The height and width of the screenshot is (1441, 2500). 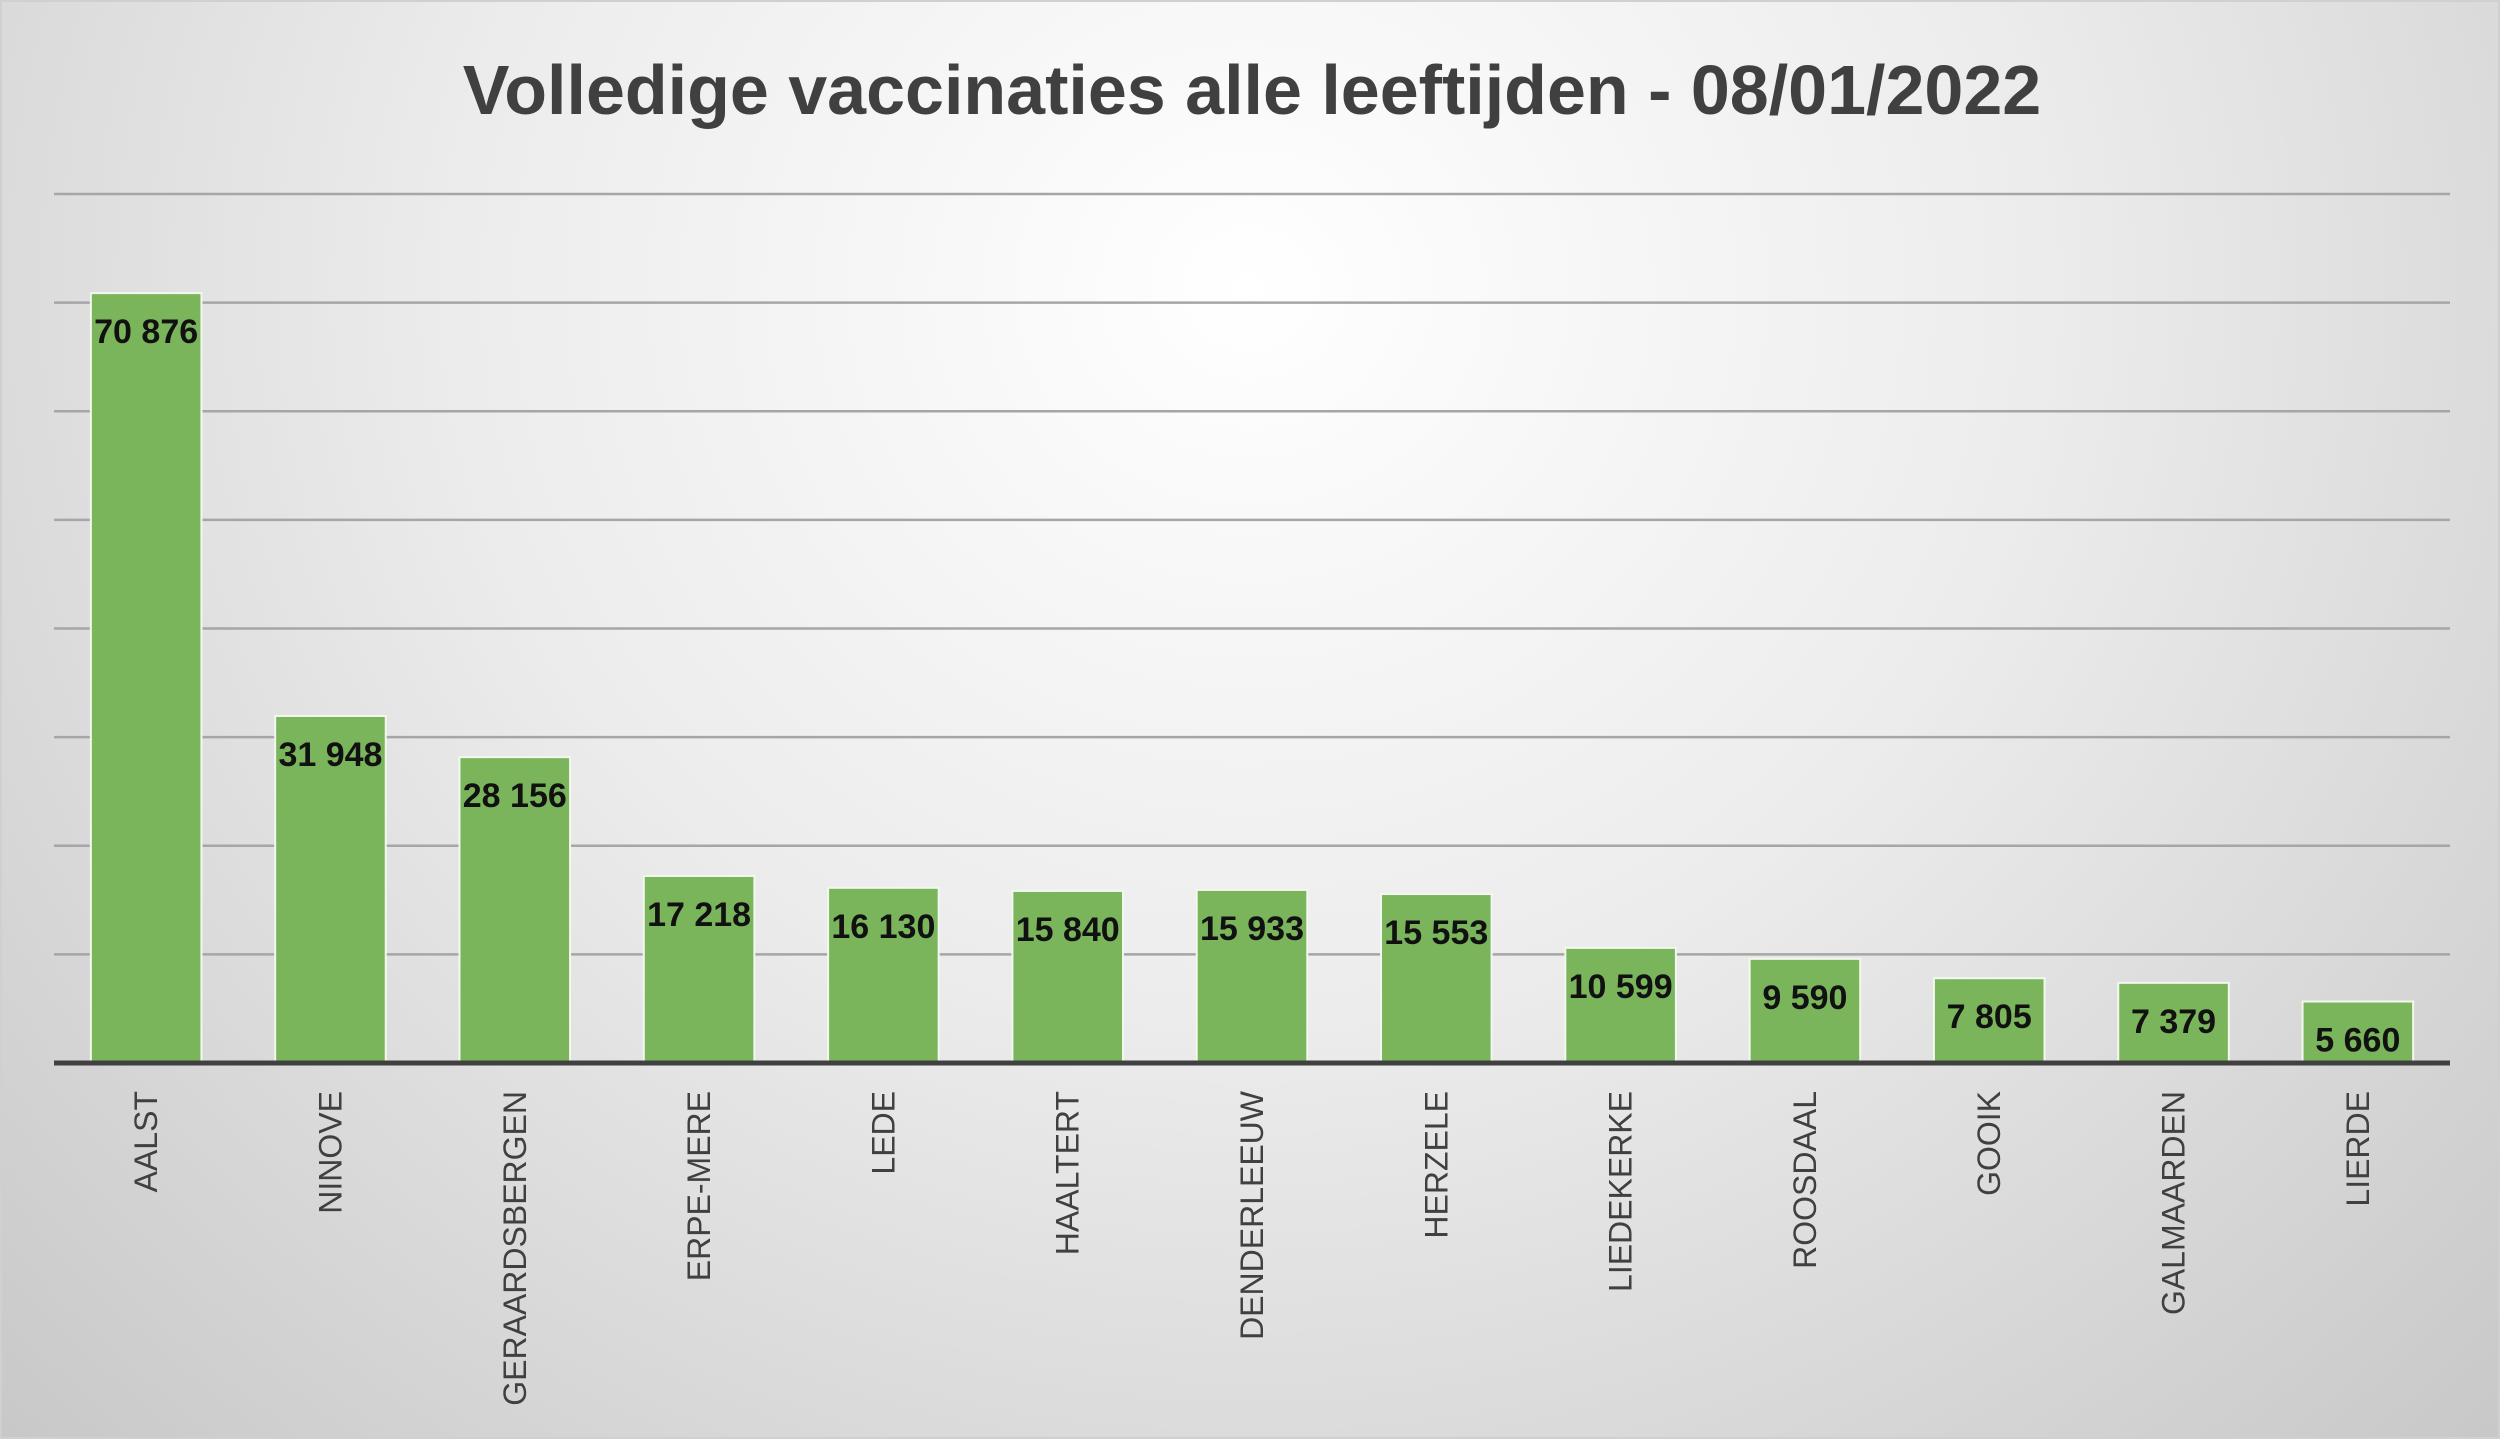 What do you see at coordinates (515, 1248) in the screenshot?
I see `x-tick-label: GERAARDSBERGEN` at bounding box center [515, 1248].